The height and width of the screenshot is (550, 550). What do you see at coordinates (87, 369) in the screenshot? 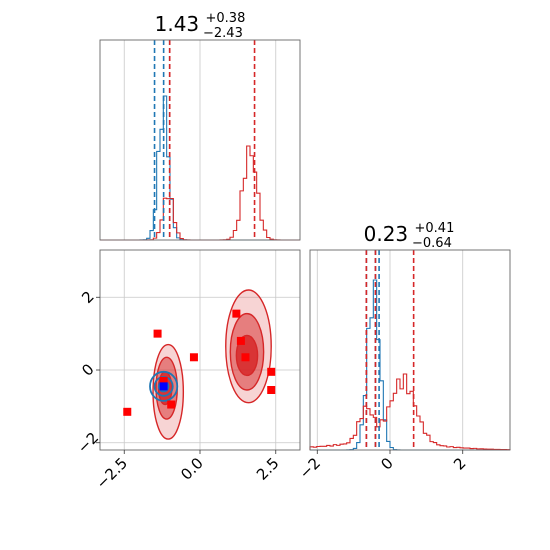
I see `scatter-2d-ytick-label: 0` at bounding box center [87, 369].